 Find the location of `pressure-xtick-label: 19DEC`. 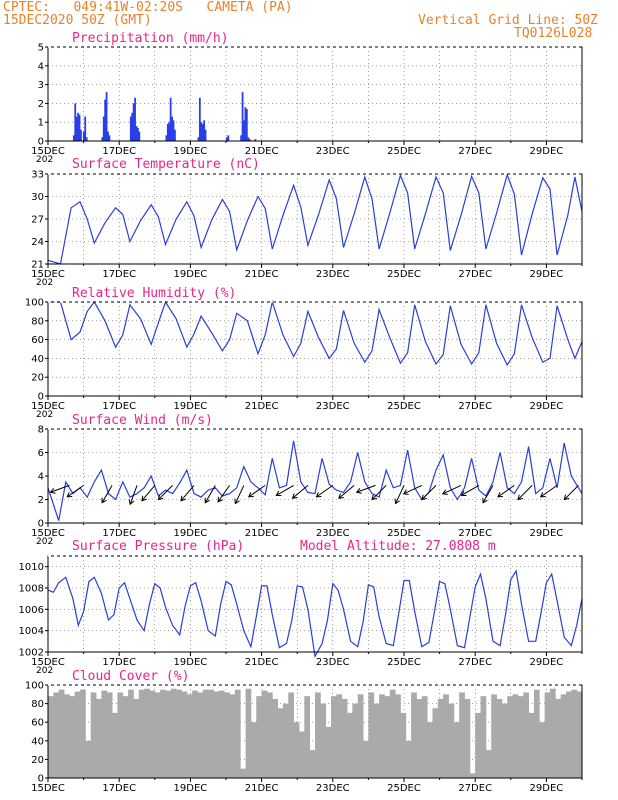

pressure-xtick-label: 19DEC is located at coordinates (191, 662).